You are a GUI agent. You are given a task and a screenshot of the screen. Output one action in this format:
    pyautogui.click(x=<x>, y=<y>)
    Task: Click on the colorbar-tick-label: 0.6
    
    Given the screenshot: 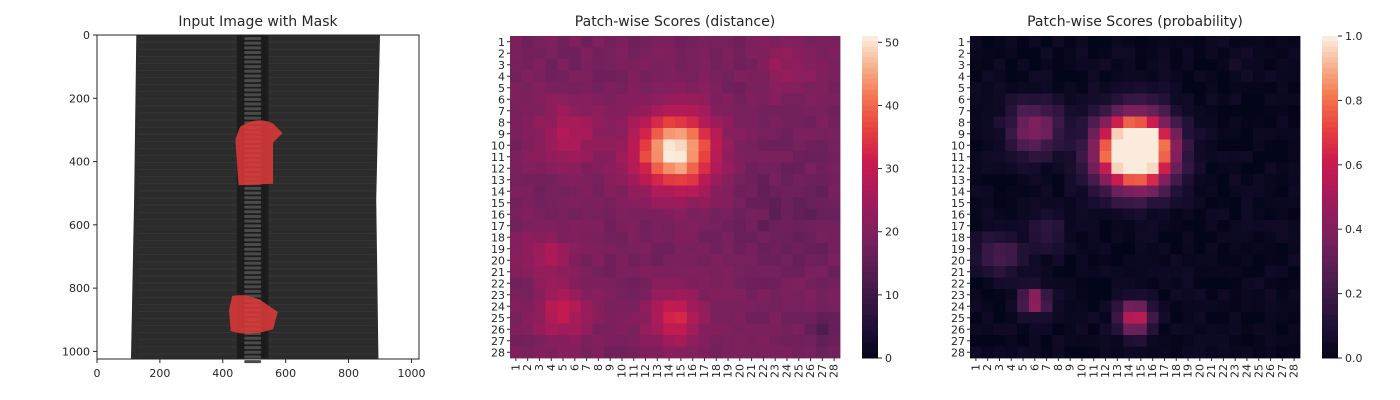 What is the action you would take?
    pyautogui.click(x=1354, y=165)
    